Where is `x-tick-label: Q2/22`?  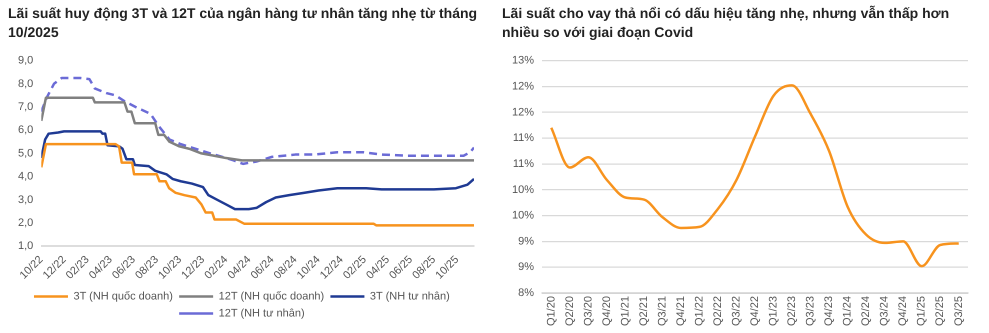 x-tick-label: Q2/22 is located at coordinates (718, 311).